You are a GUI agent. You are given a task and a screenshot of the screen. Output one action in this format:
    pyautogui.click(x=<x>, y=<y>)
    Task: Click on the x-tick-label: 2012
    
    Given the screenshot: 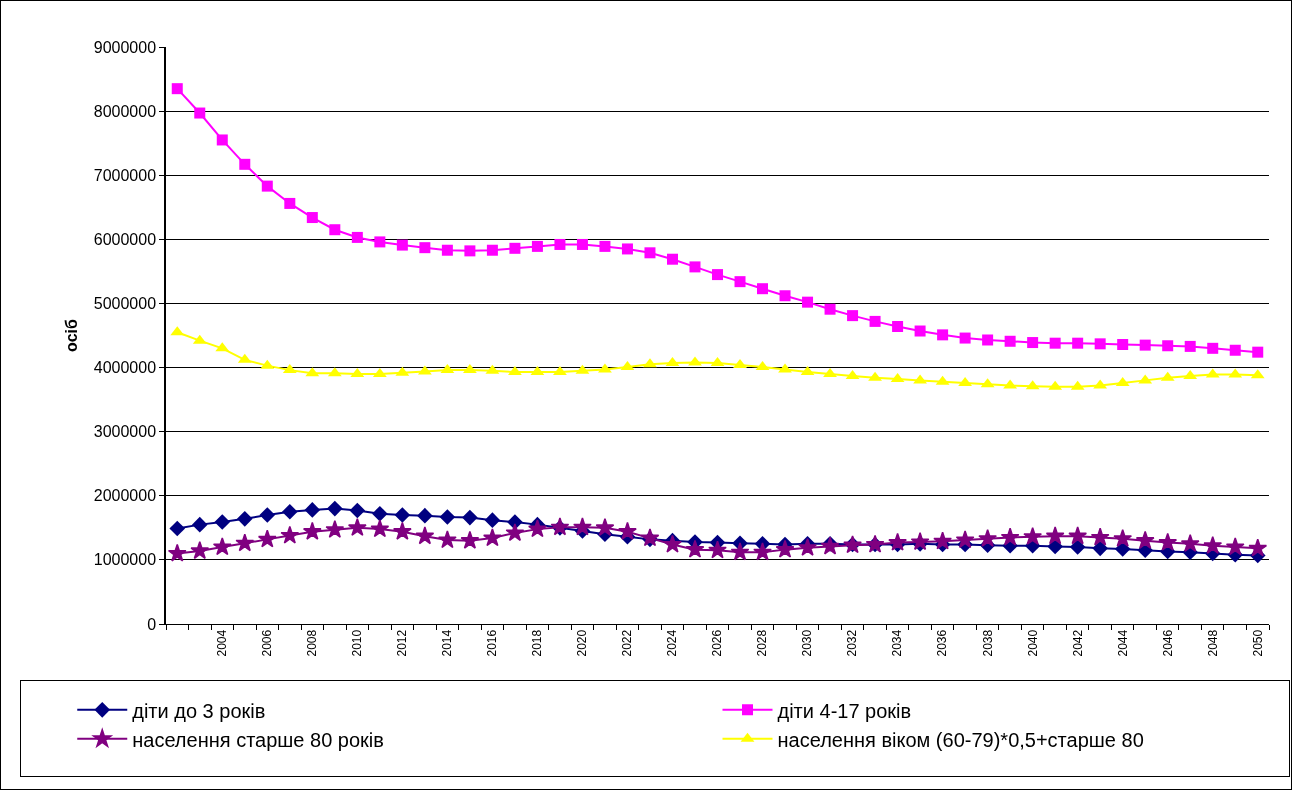 What is the action you would take?
    pyautogui.click(x=402, y=643)
    